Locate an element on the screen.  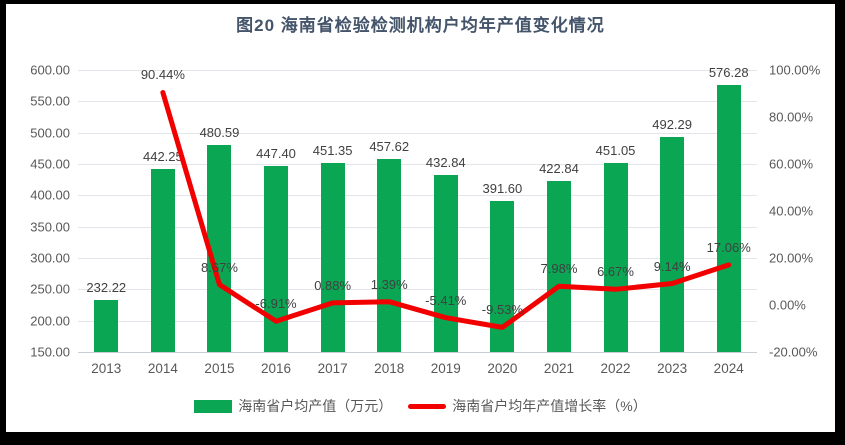
legend-label: 海南省户均年产值增长率（%） is located at coordinates (549, 406).